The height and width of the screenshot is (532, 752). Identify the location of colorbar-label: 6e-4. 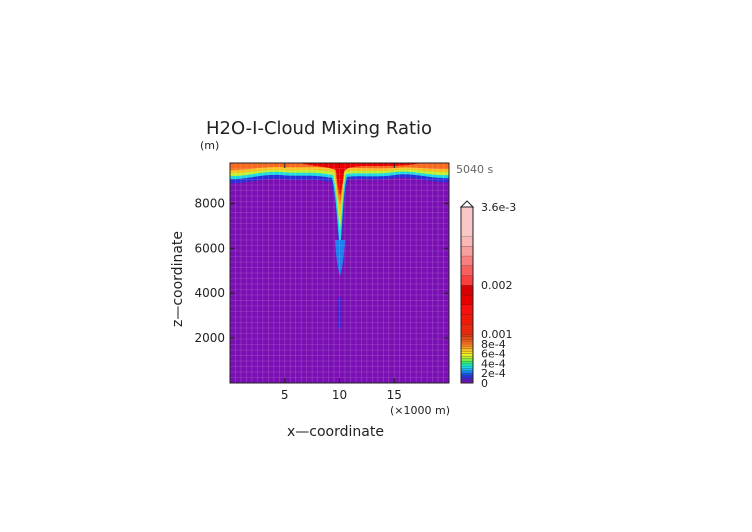
(493, 354).